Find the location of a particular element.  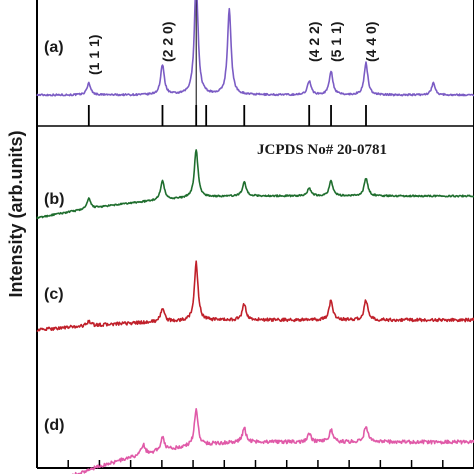

hkl-label: (1 1 1) is located at coordinates (94, 55).